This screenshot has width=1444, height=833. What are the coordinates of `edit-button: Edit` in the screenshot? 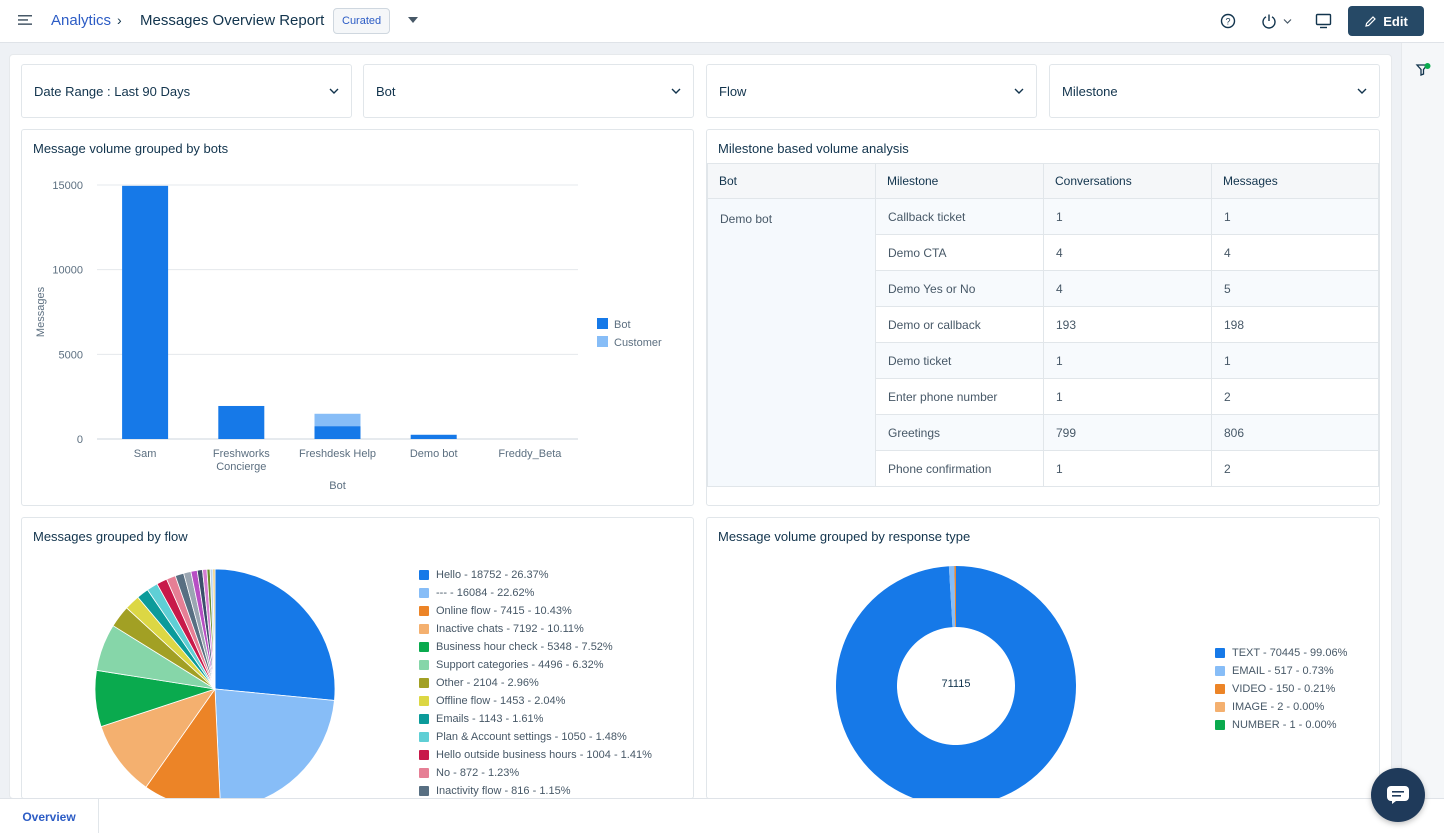 It's located at (1386, 21).